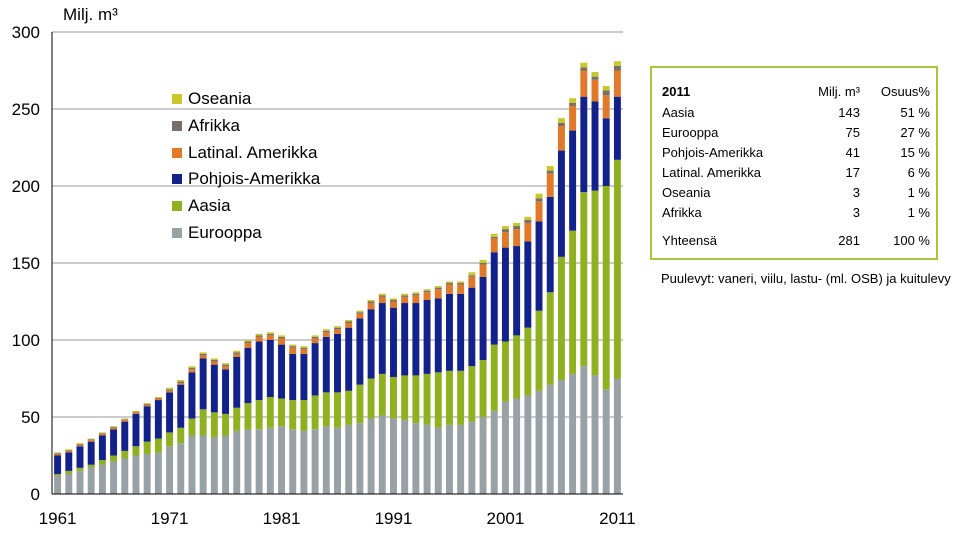 The width and height of the screenshot is (961, 538). I want to click on table-header-row: 2011 Milj. m³ Osuus%, so click(796, 91).